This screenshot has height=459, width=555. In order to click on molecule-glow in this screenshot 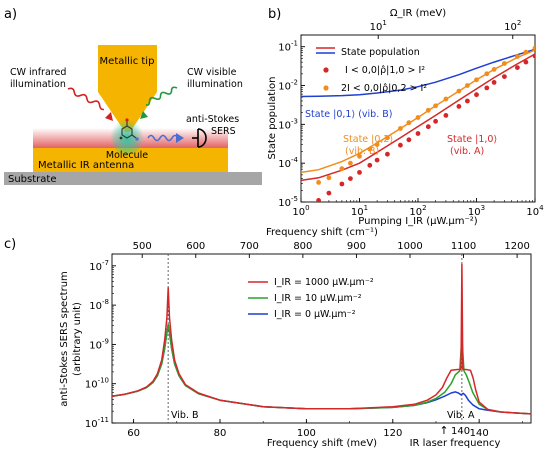, I will do `click(127, 135)`.